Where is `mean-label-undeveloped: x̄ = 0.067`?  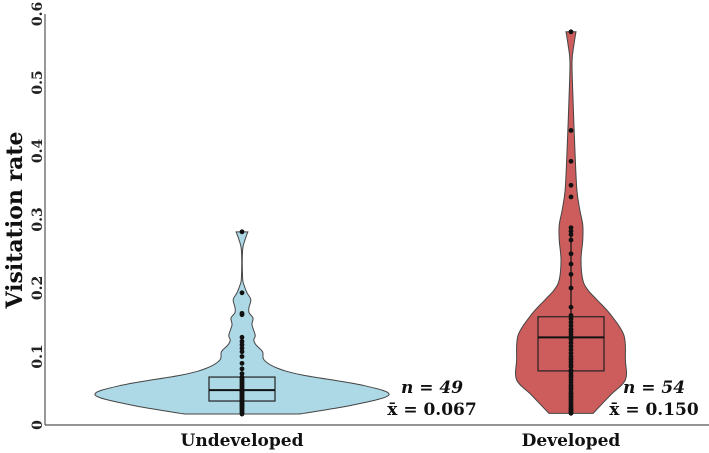 mean-label-undeveloped: x̄ = 0.067 is located at coordinates (431, 410).